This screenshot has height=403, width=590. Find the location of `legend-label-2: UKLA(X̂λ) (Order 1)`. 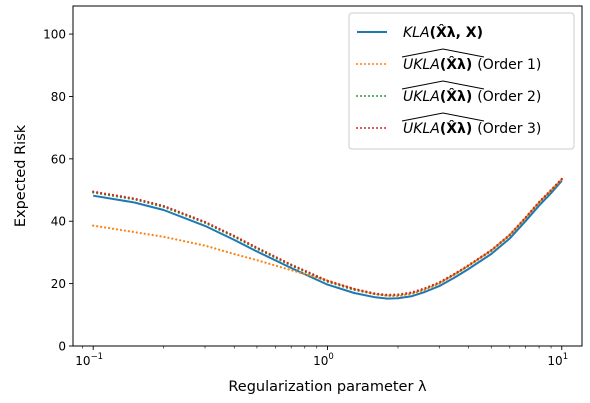

legend-label-2: UKLA(X̂λ) (Order 1) is located at coordinates (472, 64).